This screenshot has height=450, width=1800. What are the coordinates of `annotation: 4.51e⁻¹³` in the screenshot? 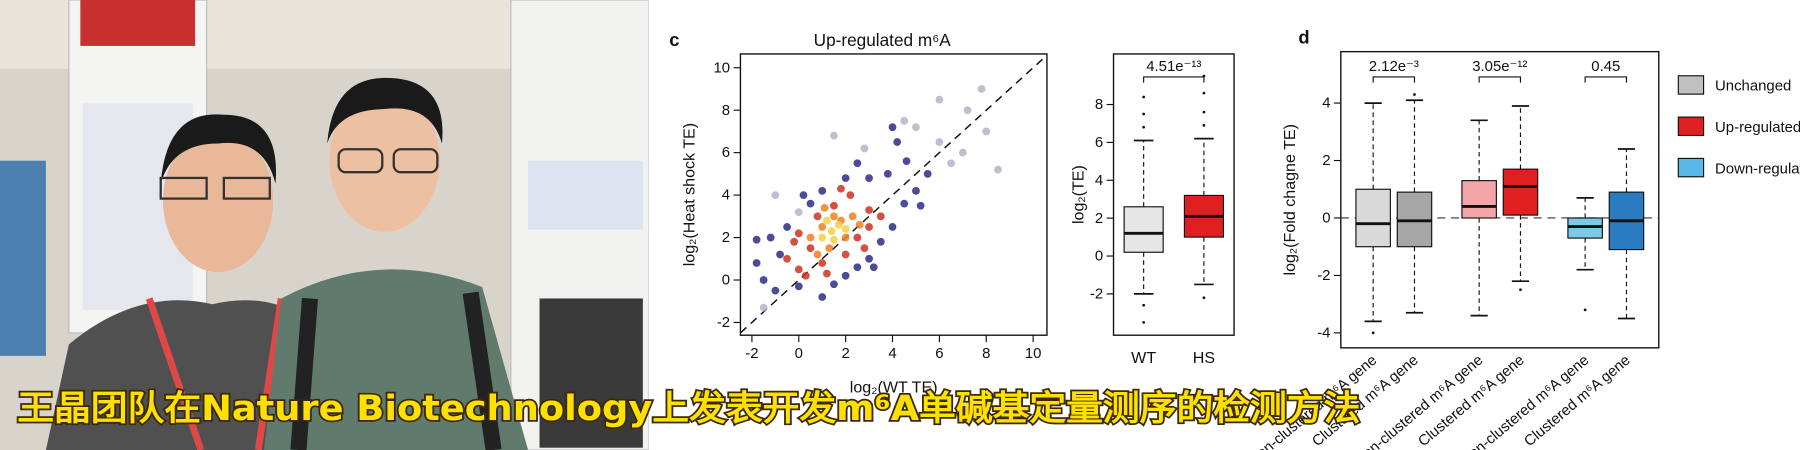 It's located at (1173, 66).